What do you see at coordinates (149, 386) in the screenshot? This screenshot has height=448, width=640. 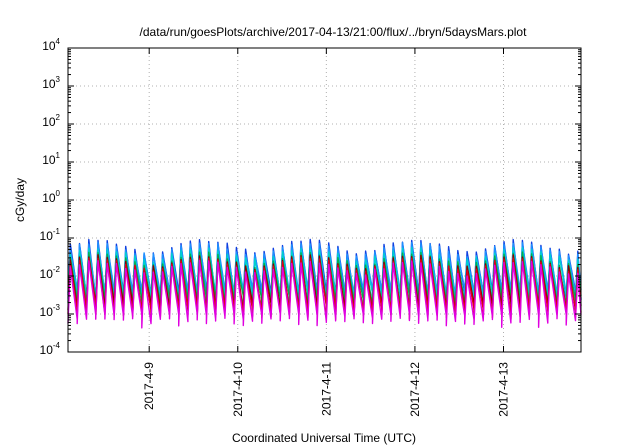 I see `x-tick-label: 2017-4-9` at bounding box center [149, 386].